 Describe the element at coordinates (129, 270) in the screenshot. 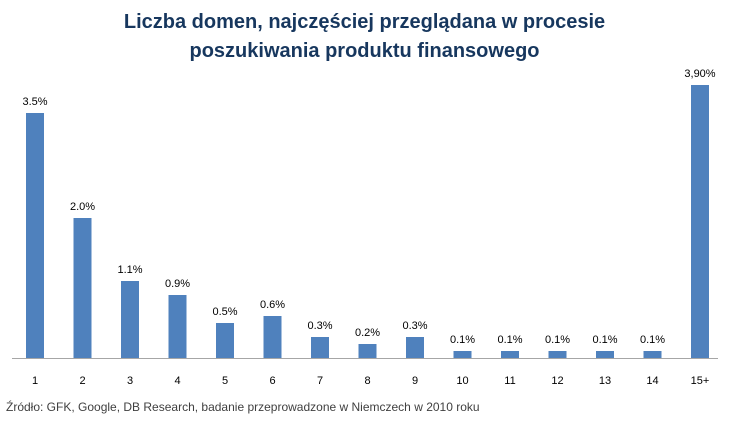

I see `data-label-3: 1.1%` at that location.